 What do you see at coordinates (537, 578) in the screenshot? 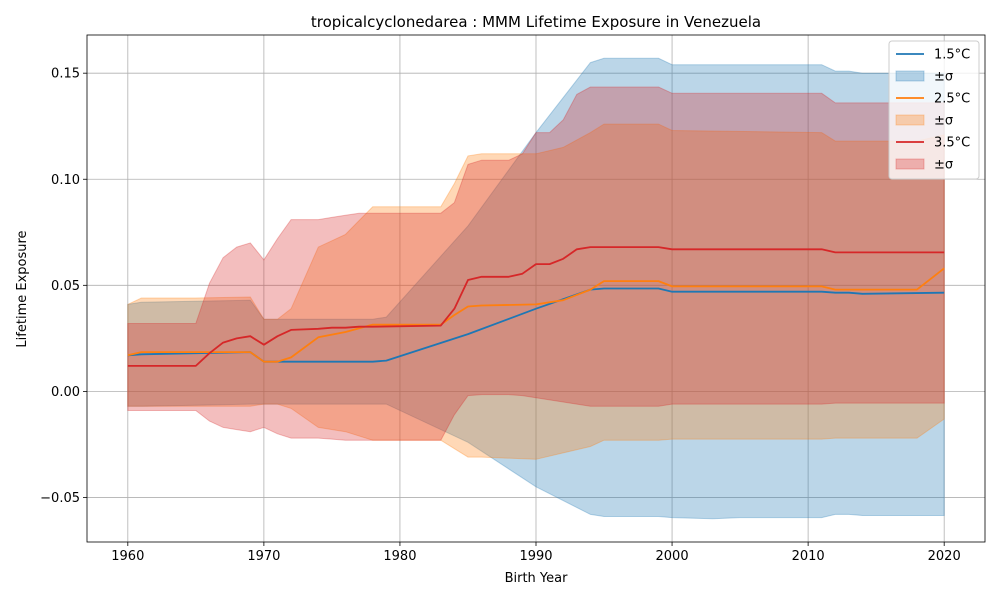
I see `x-axis-label: Birth Year` at bounding box center [537, 578].